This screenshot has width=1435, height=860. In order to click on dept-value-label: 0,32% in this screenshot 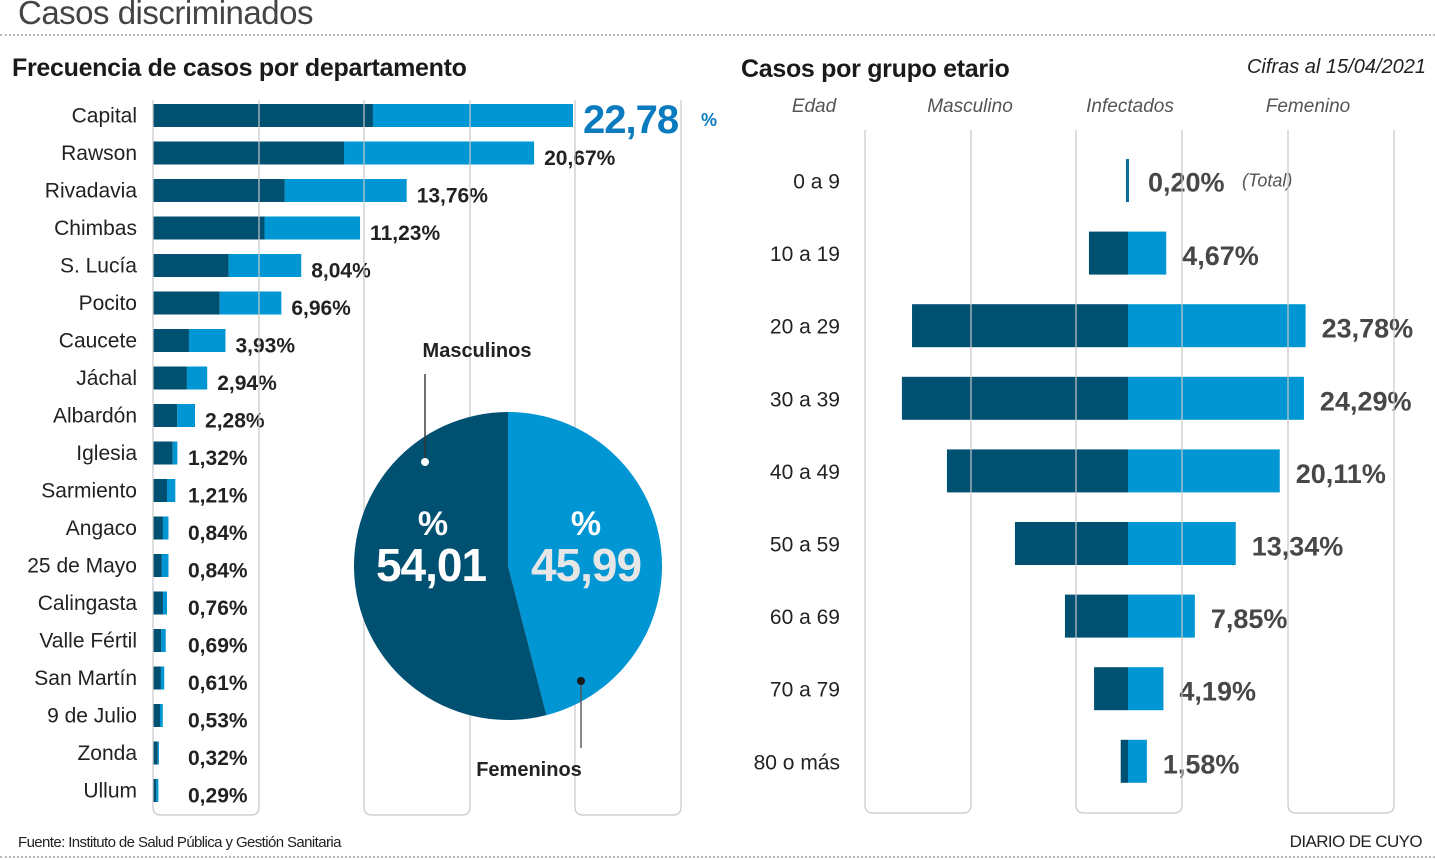, I will do `click(218, 758)`.